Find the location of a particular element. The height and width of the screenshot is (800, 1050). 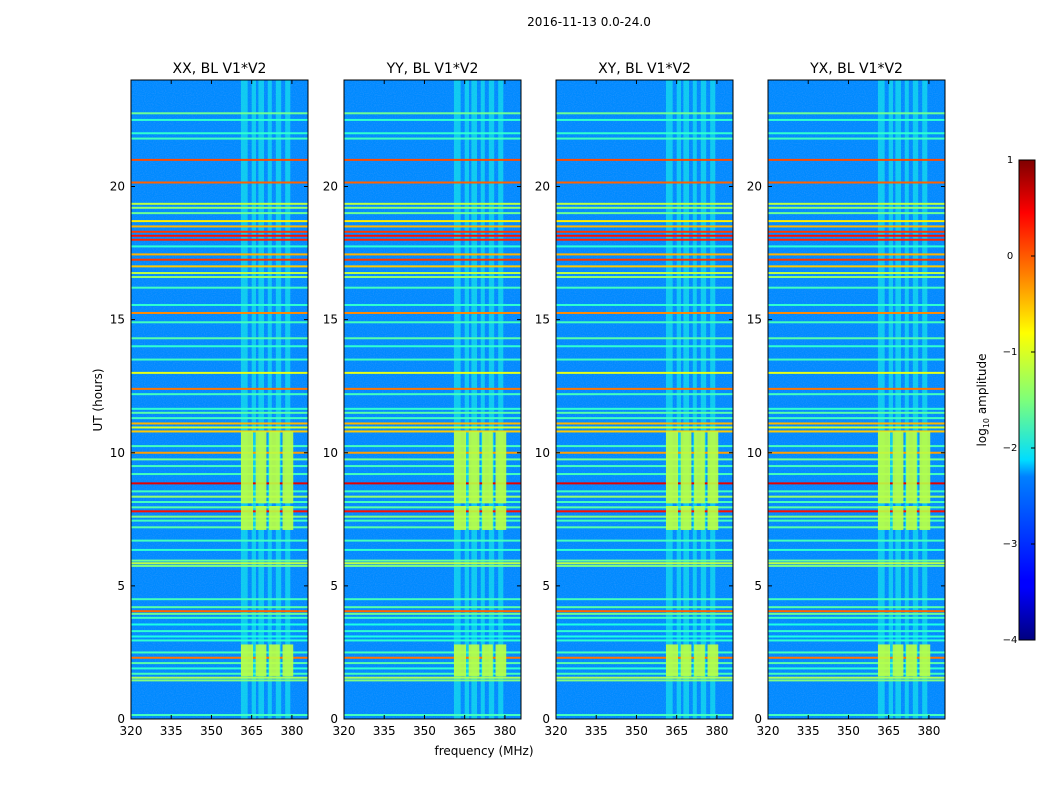

y-tick-label: 15 is located at coordinates (754, 320).